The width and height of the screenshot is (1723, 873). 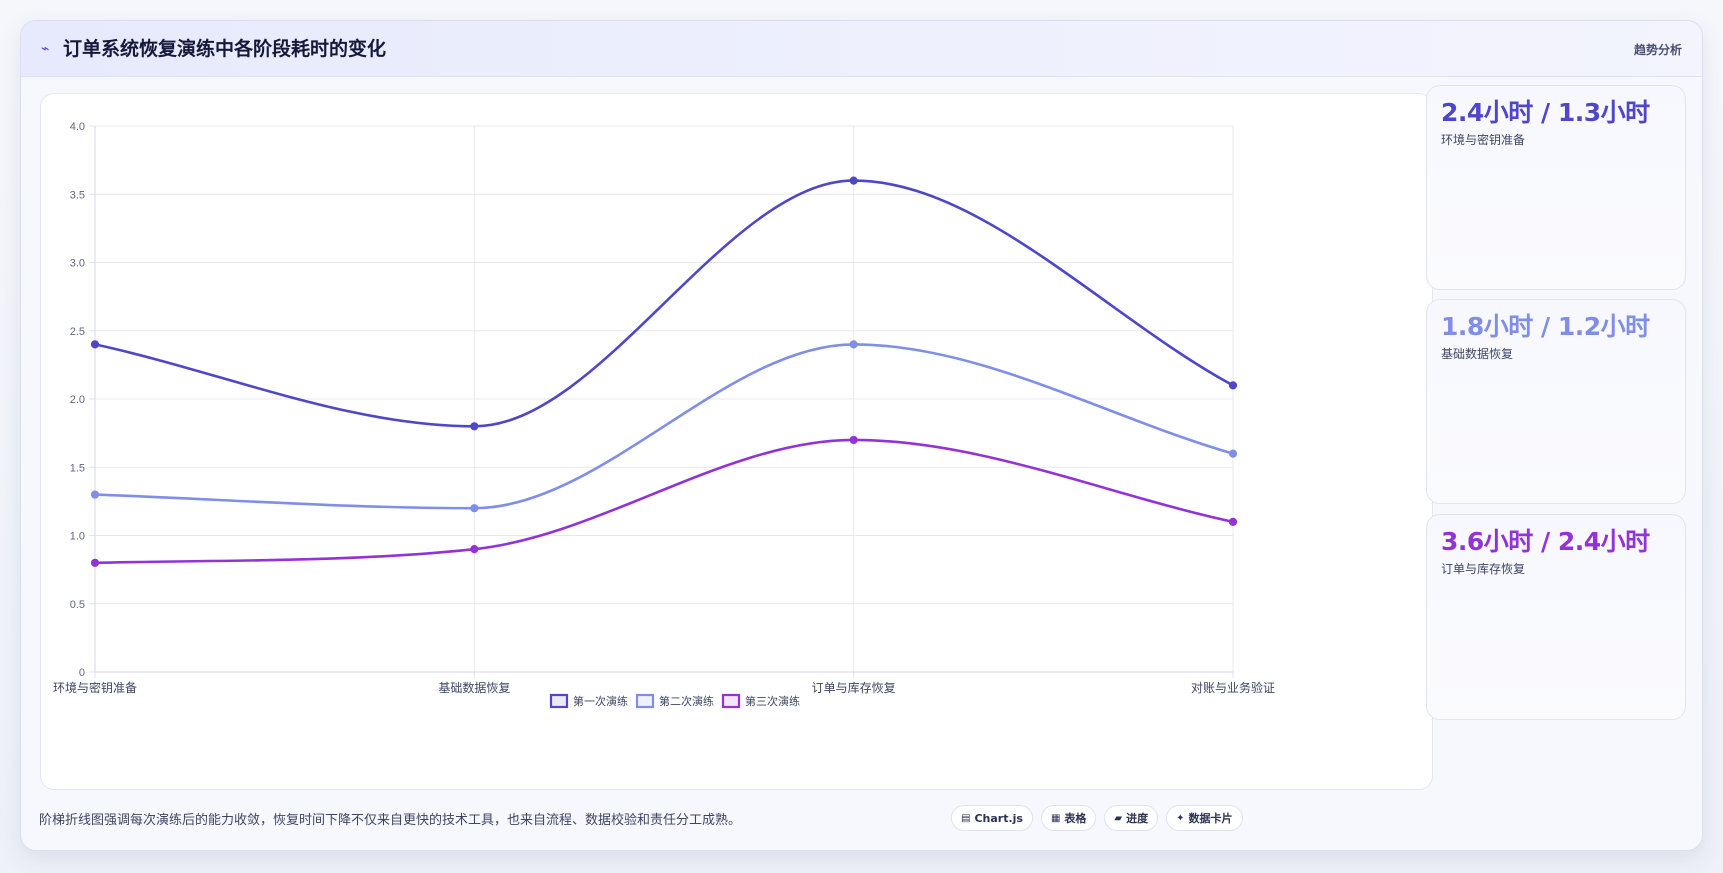 I want to click on x-tick-label: 环境与密钥准备, so click(x=95, y=687).